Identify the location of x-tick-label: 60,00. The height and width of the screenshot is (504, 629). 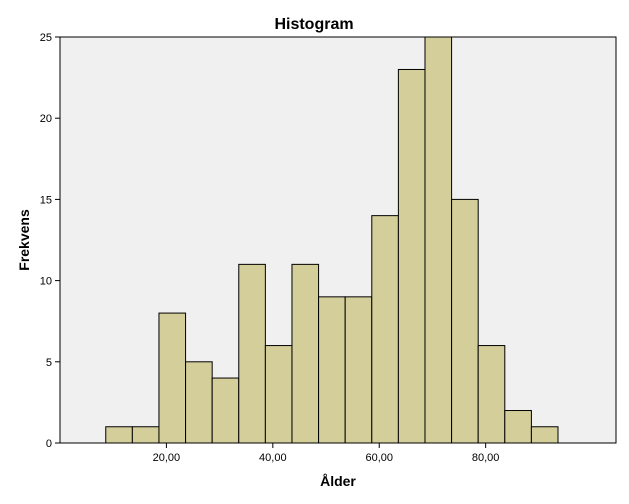
(379, 458).